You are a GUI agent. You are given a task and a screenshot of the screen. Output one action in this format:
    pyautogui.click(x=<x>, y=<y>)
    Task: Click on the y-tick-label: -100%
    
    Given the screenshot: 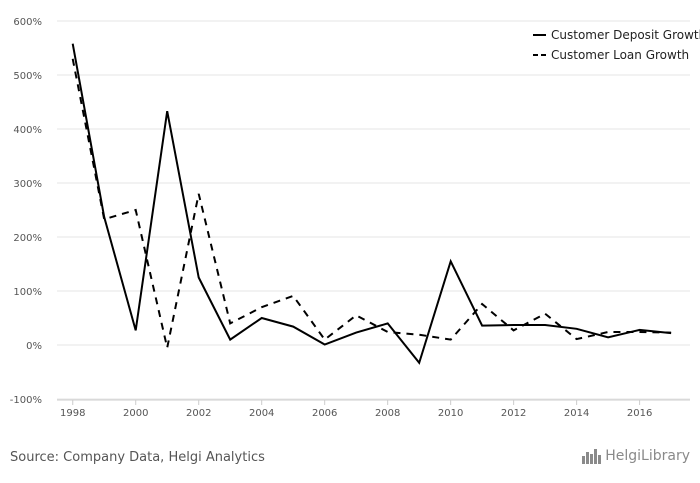 What is the action you would take?
    pyautogui.click(x=26, y=400)
    